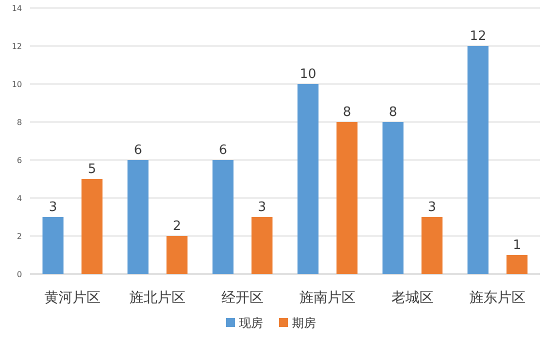 This screenshot has width=550, height=341. I want to click on y-tick-label: 0, so click(19, 274).